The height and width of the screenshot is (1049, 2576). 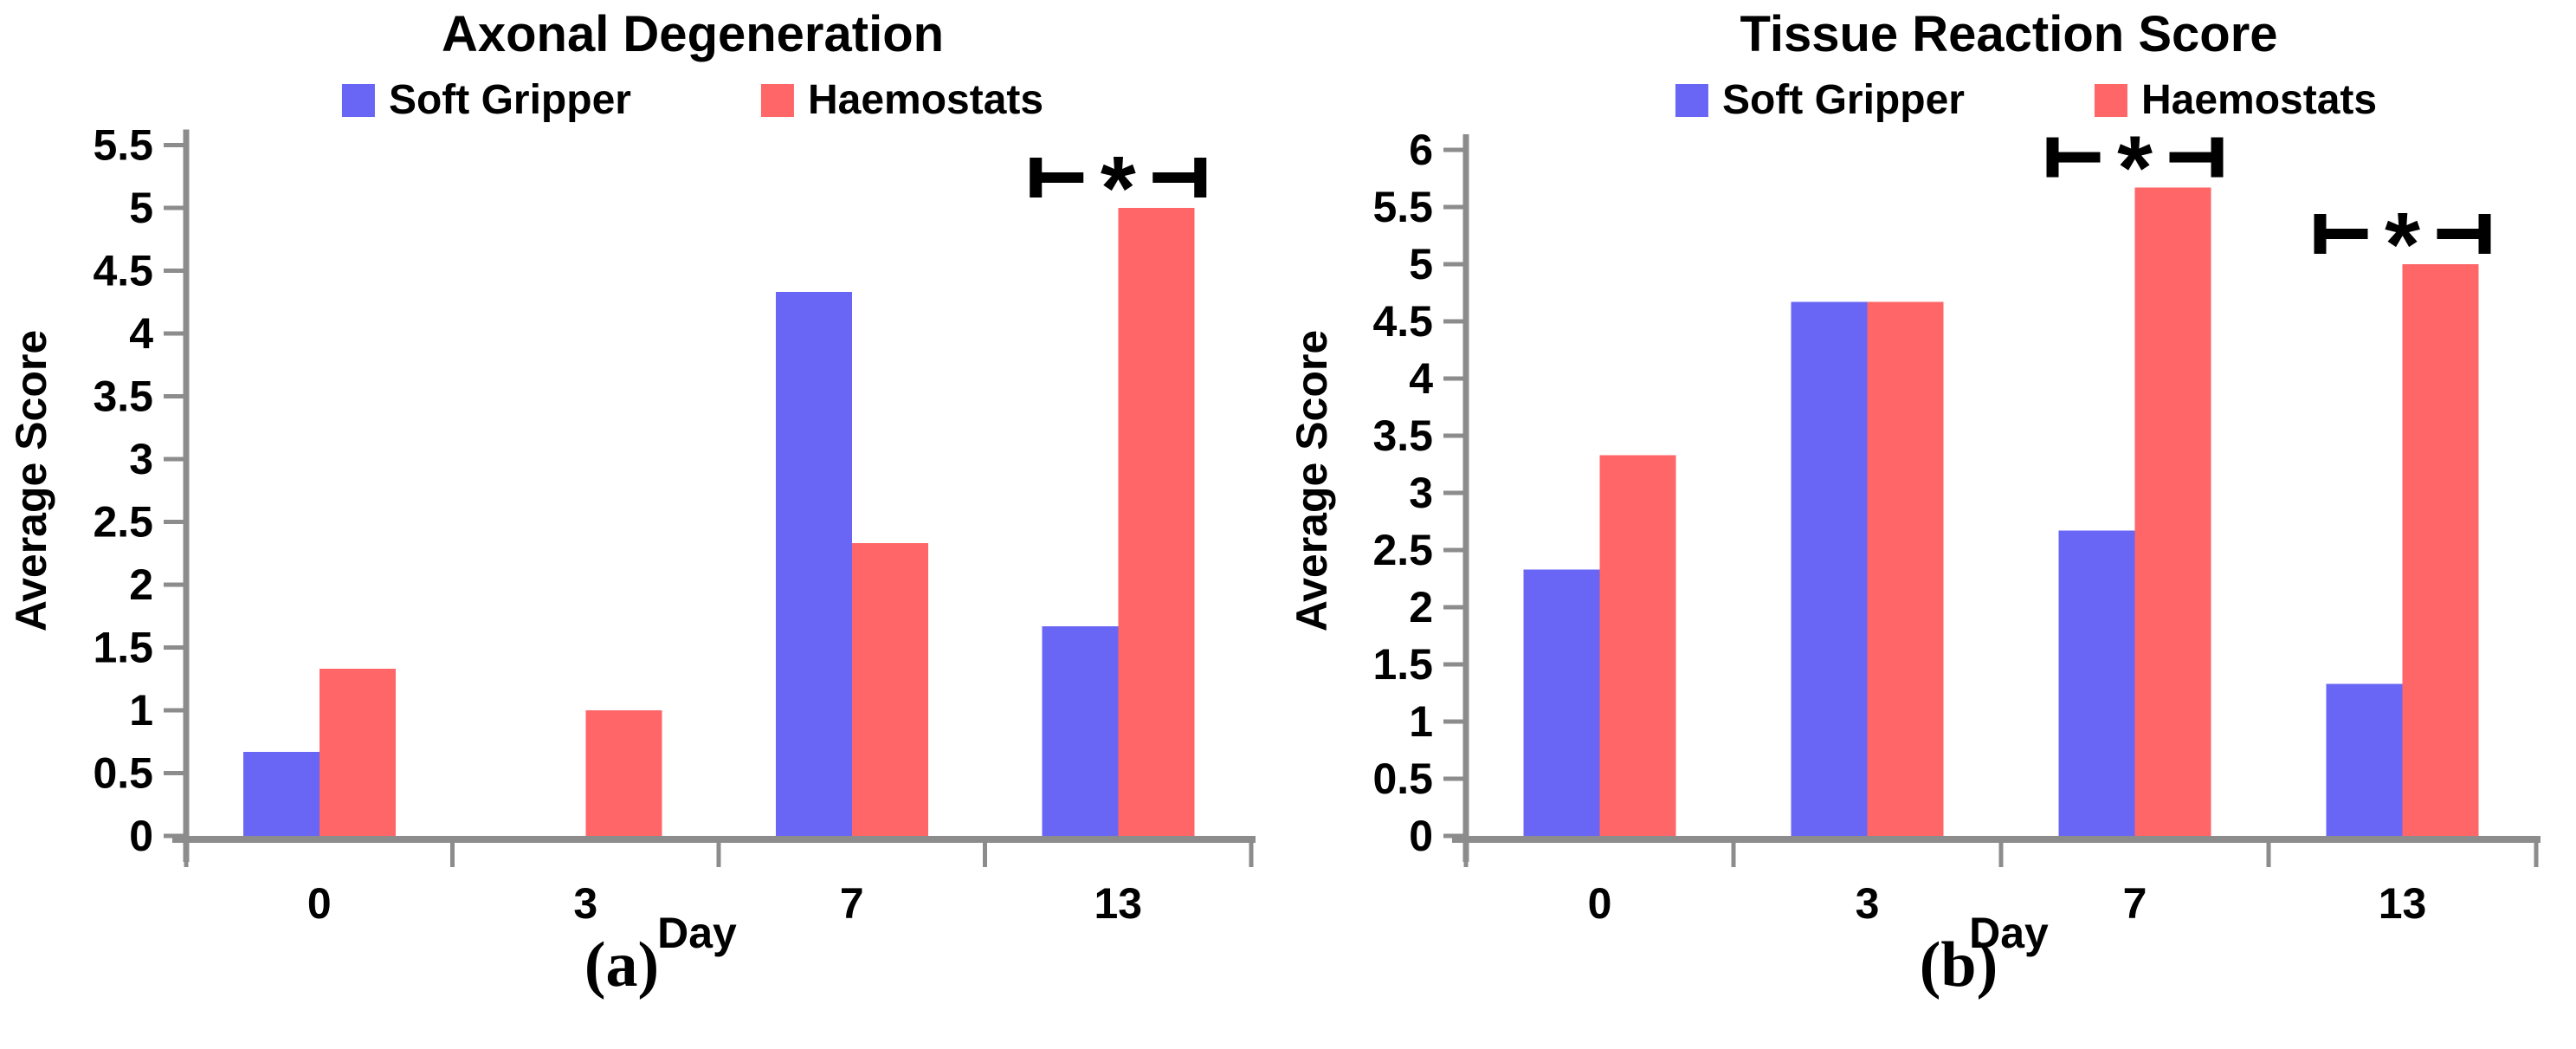 I want to click on caption-b: (b), so click(x=1958, y=964).